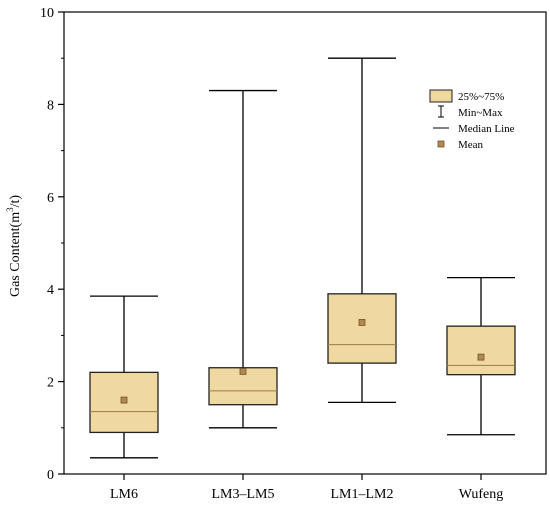 The image size is (550, 506). Describe the element at coordinates (441, 96) in the screenshot. I see `legend-swatch-box` at that location.